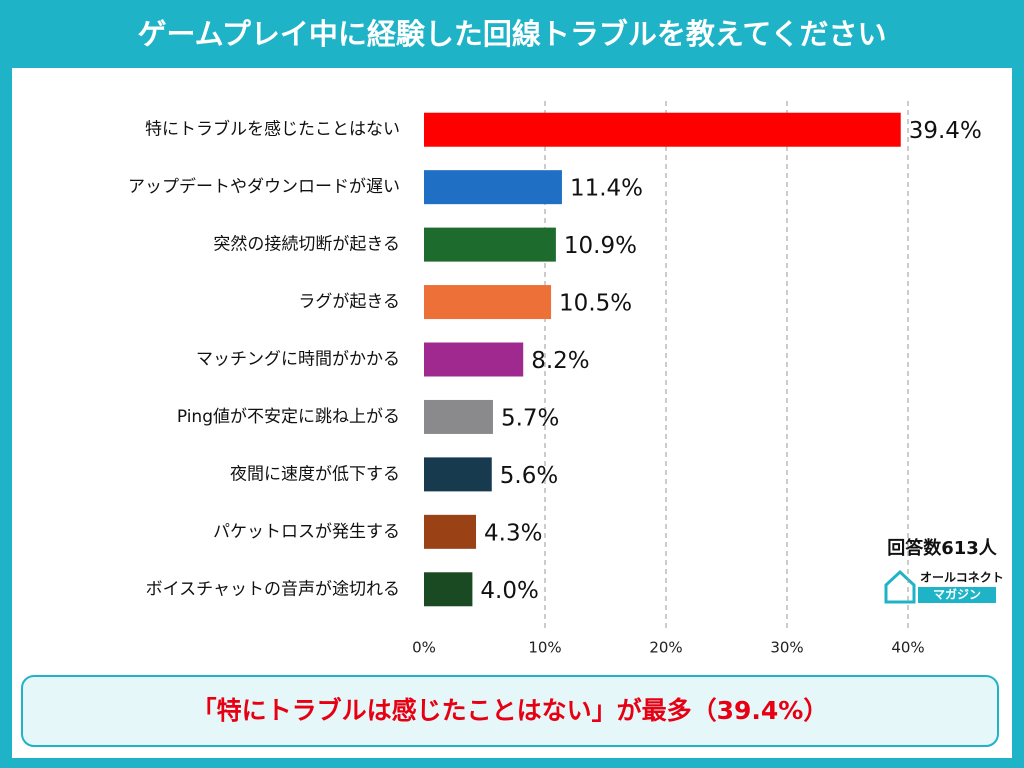 The image size is (1024, 768). What do you see at coordinates (272, 129) in the screenshot?
I see `y-tick-label: 特にトラブルを感じたことはない` at bounding box center [272, 129].